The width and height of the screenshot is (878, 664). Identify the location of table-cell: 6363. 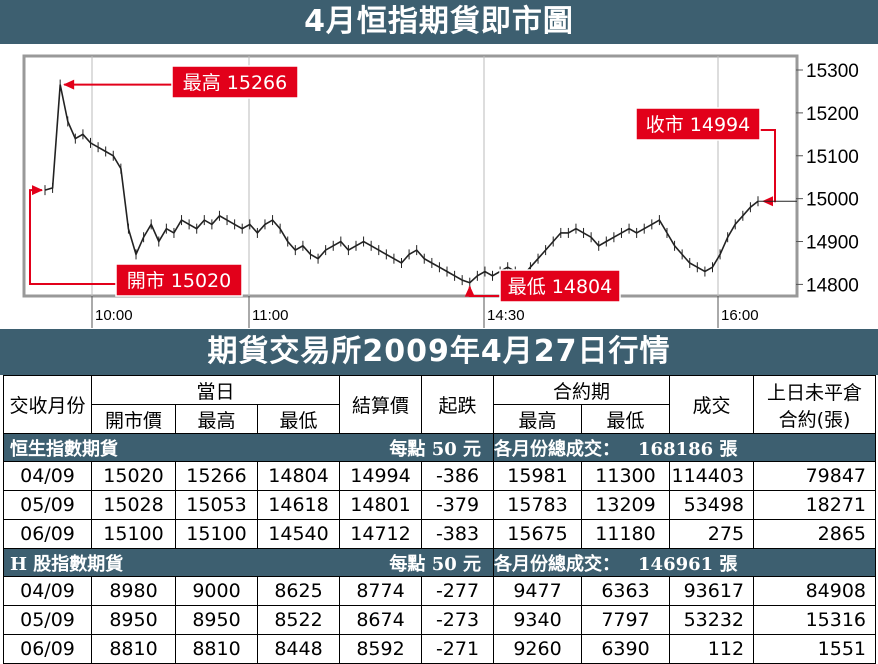
(626, 591).